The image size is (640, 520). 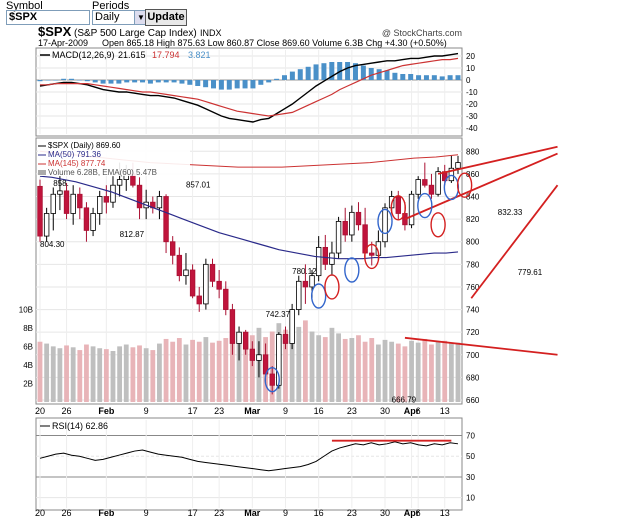 I want to click on price-annotation: 666.79, so click(x=404, y=399).